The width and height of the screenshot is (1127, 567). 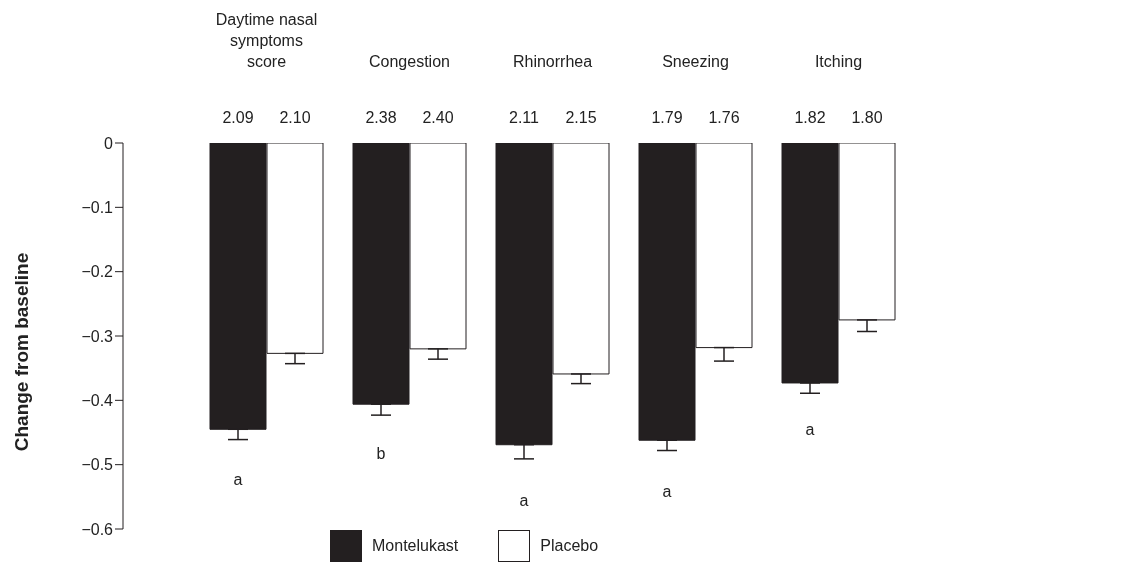 I want to click on text: 1.82, so click(x=810, y=117).